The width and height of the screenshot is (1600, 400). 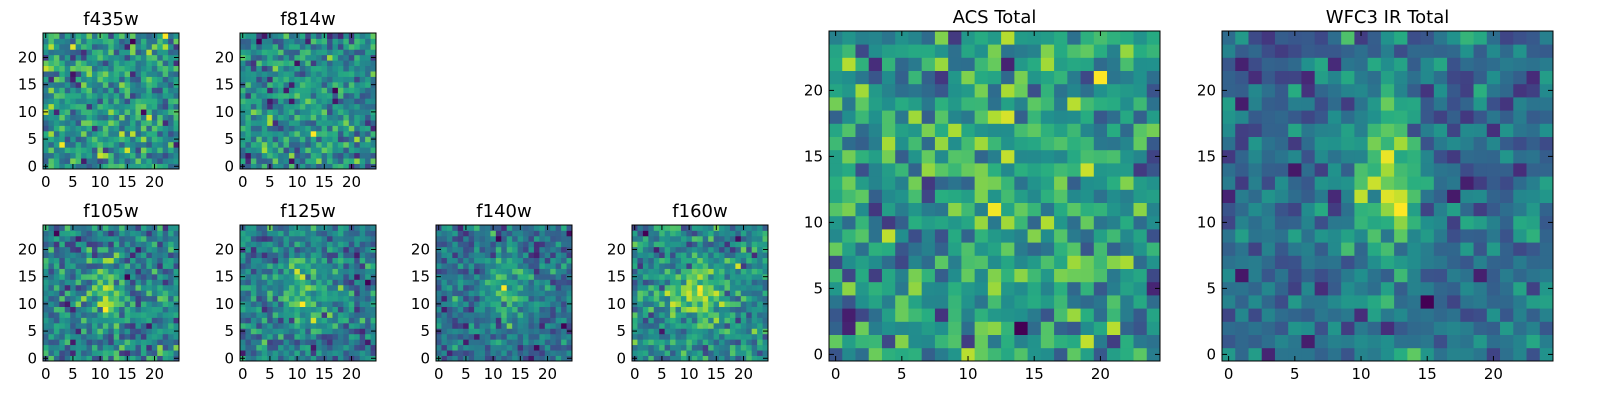 What do you see at coordinates (425, 358) in the screenshot?
I see `y-tick-label: 0` at bounding box center [425, 358].